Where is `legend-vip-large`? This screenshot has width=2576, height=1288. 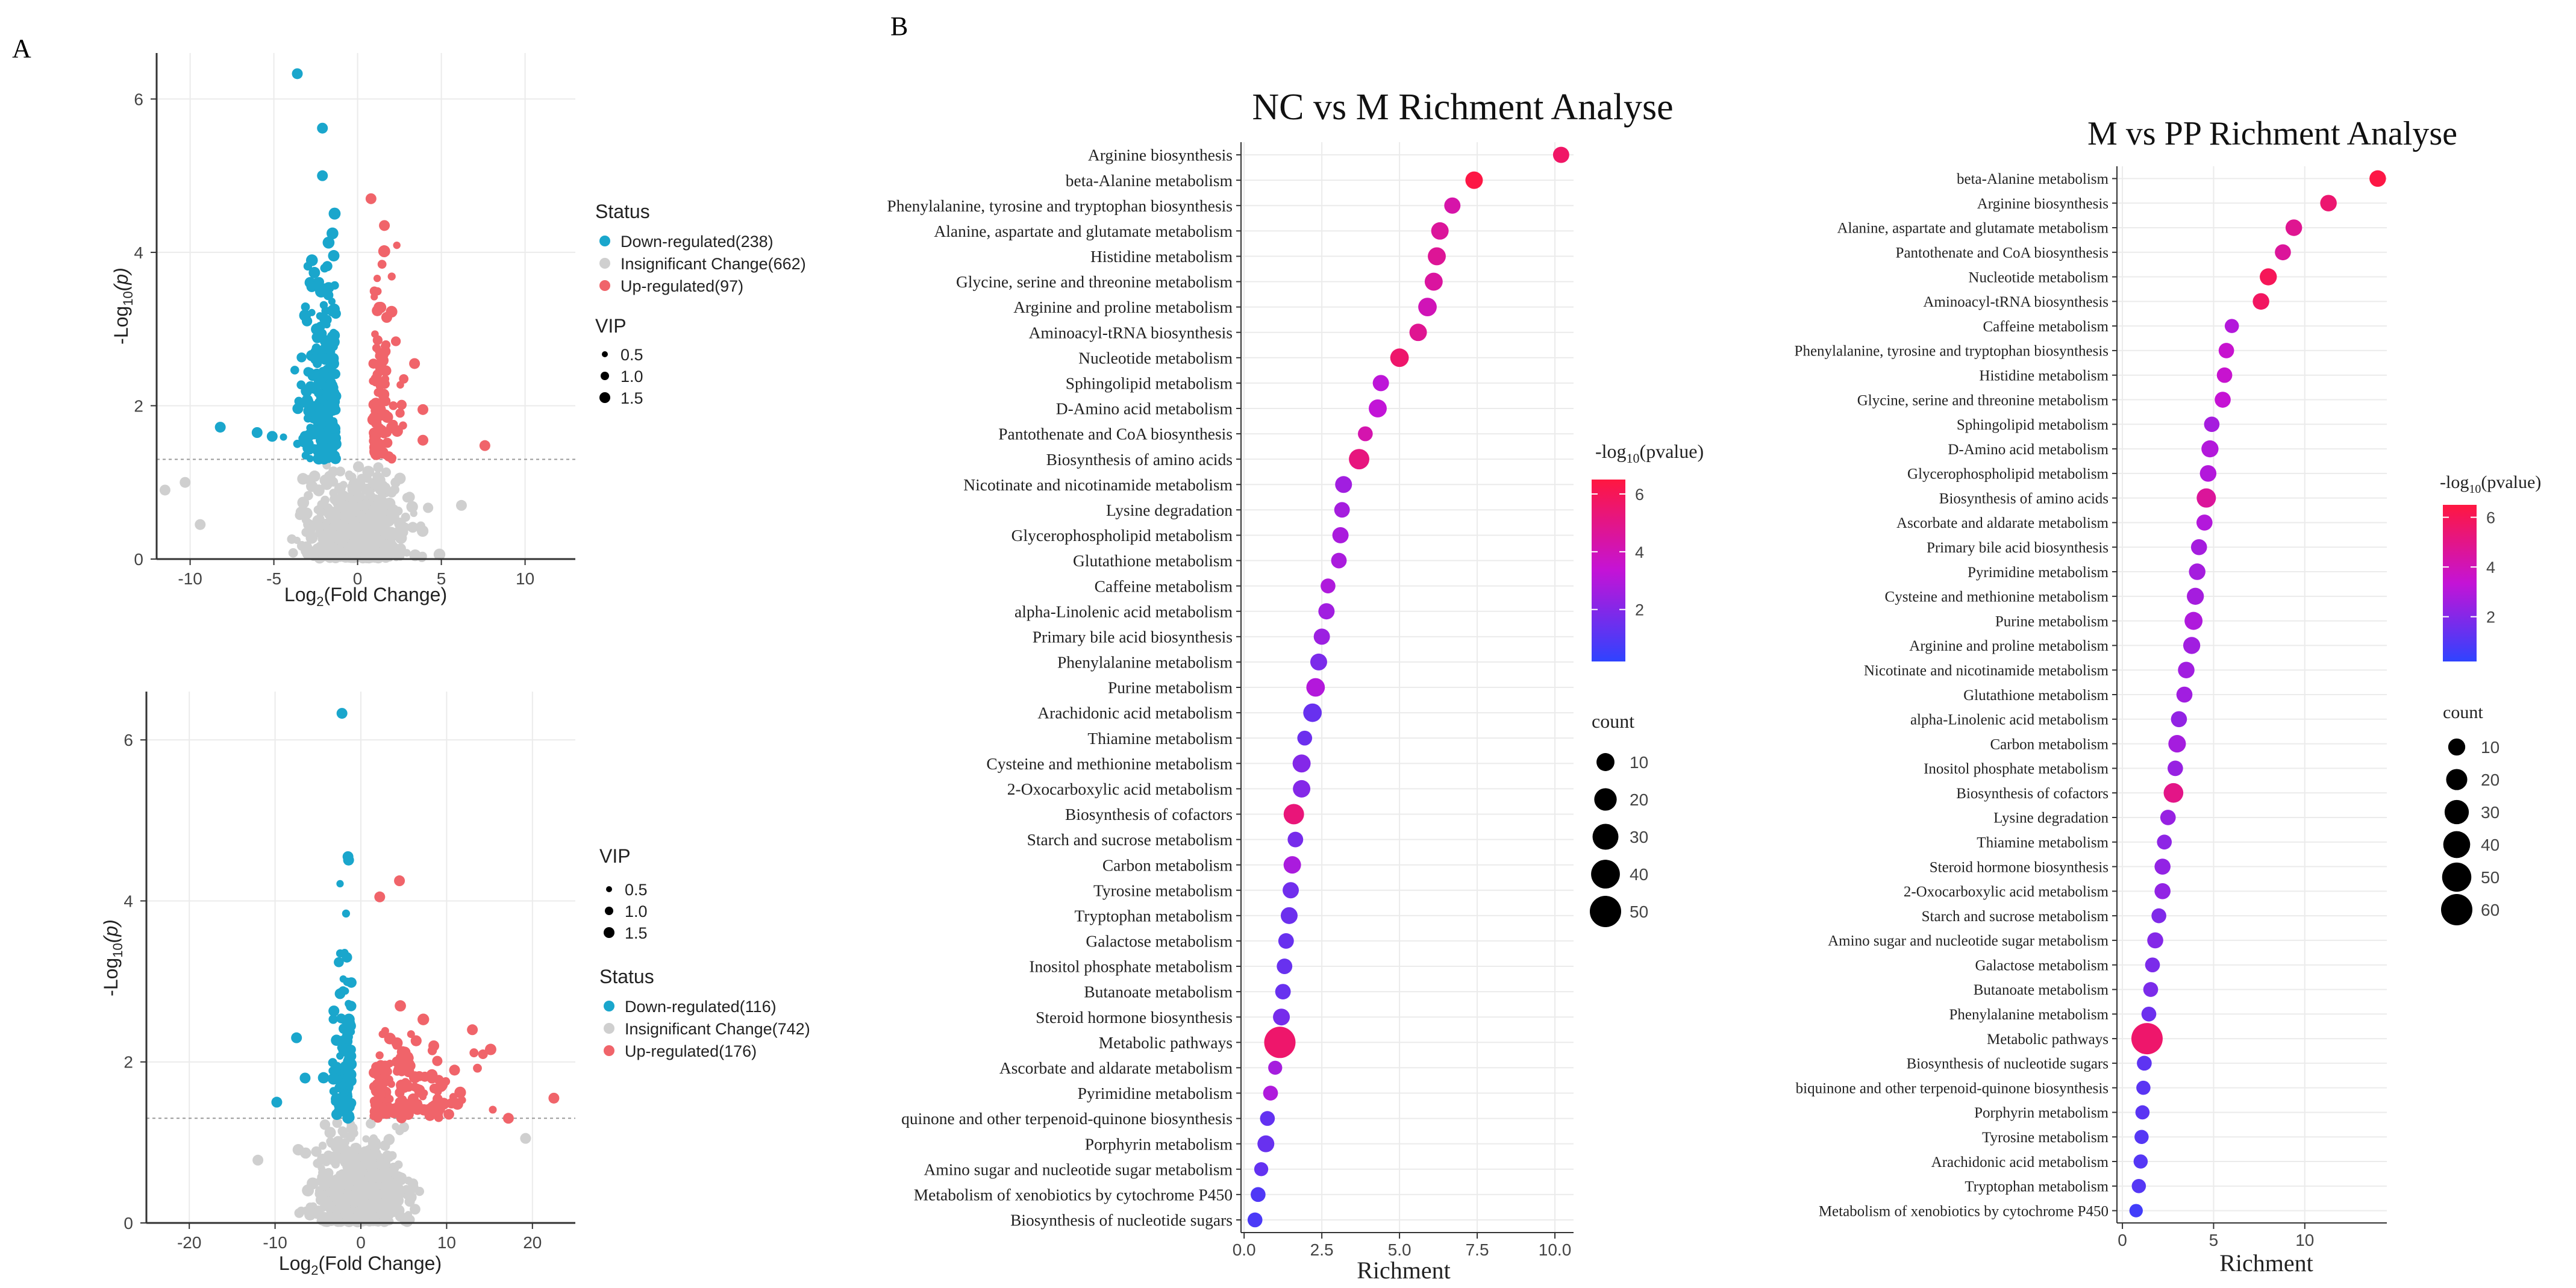 legend-vip-large is located at coordinates (604, 397).